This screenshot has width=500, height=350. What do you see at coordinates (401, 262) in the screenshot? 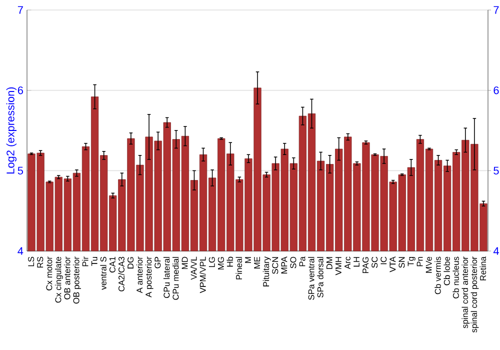
I see `x-tick-label: SN` at bounding box center [401, 262].